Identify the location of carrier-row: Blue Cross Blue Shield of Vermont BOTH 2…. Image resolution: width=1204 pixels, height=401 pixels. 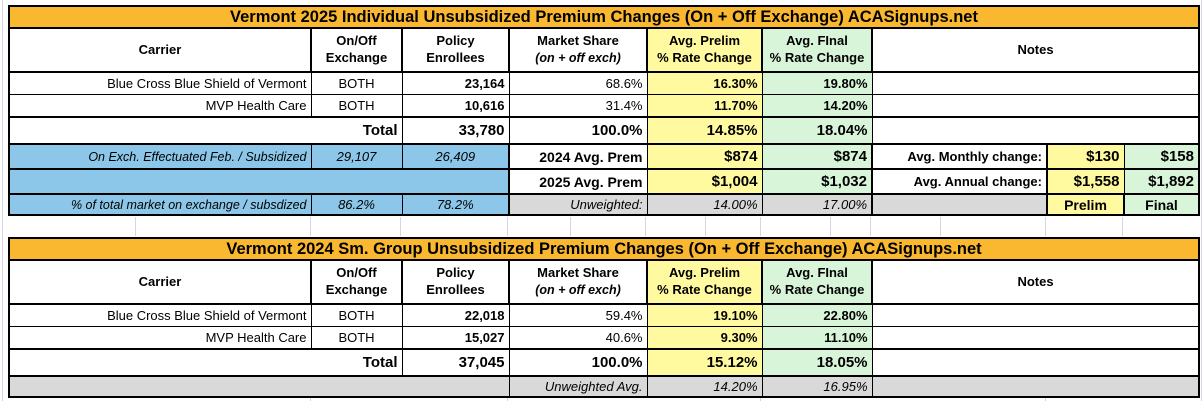
(604, 83).